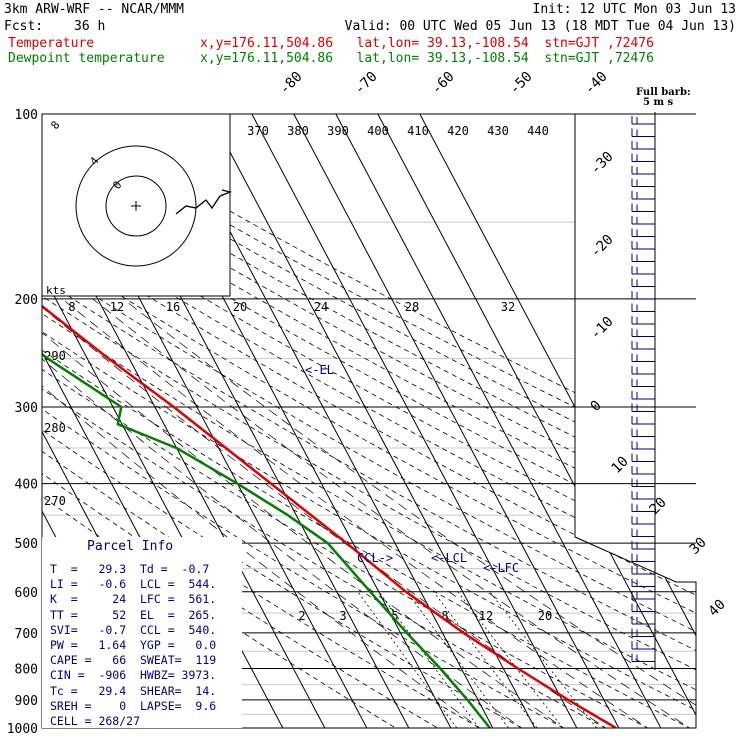 The image size is (740, 740). What do you see at coordinates (321, 307) in the screenshot?
I see `hodograph-speed-label: 24` at bounding box center [321, 307].